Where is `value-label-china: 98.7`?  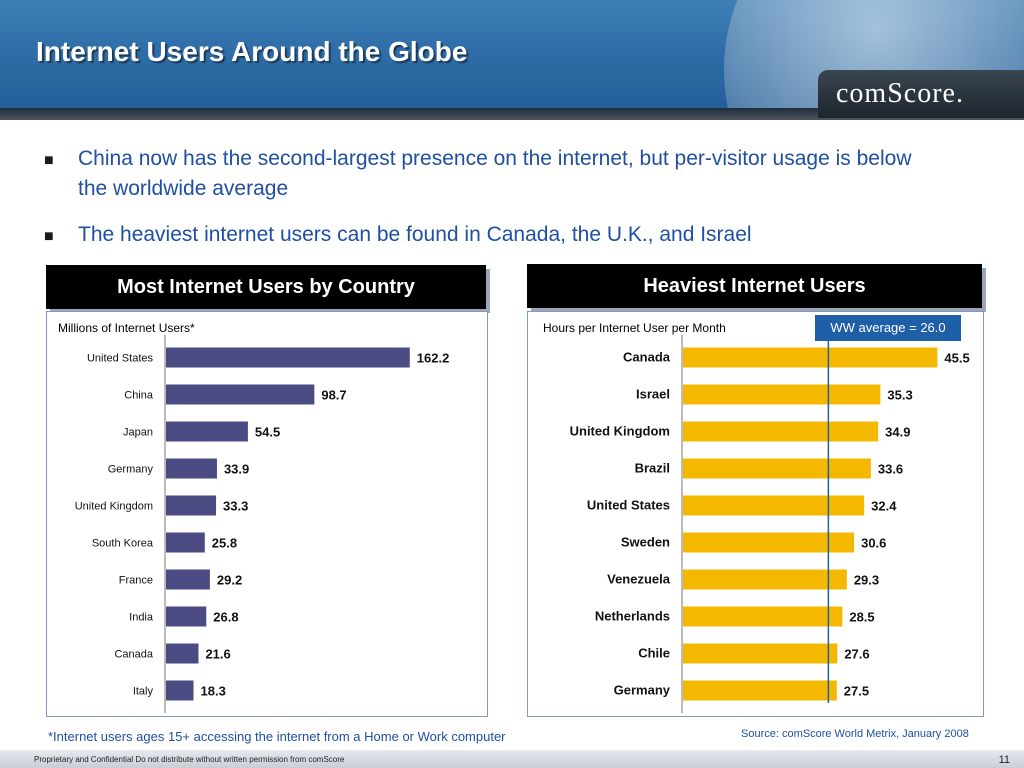 value-label-china: 98.7 is located at coordinates (333, 395).